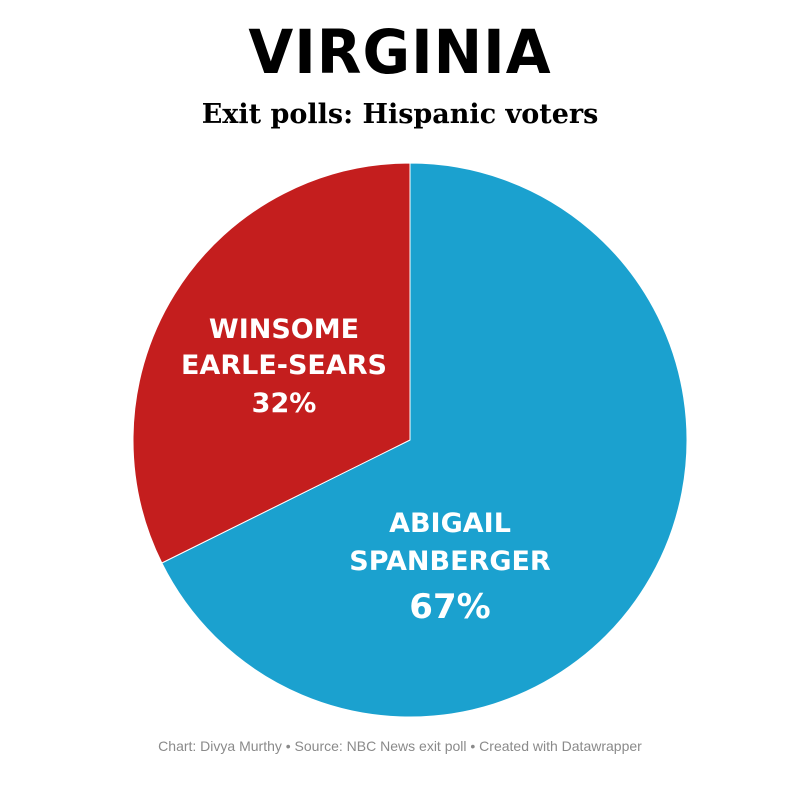 This screenshot has height=800, width=800. What do you see at coordinates (284, 329) in the screenshot?
I see `slice-name-label: WINSOME` at bounding box center [284, 329].